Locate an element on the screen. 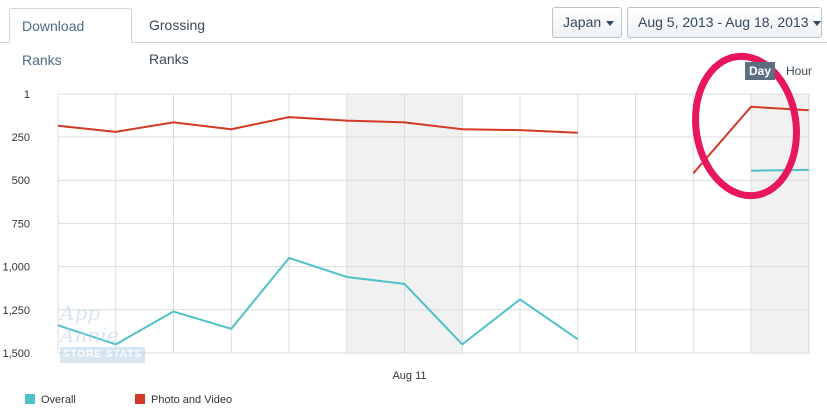 The image size is (827, 419). legend-label-overall: Overall is located at coordinates (58, 400).